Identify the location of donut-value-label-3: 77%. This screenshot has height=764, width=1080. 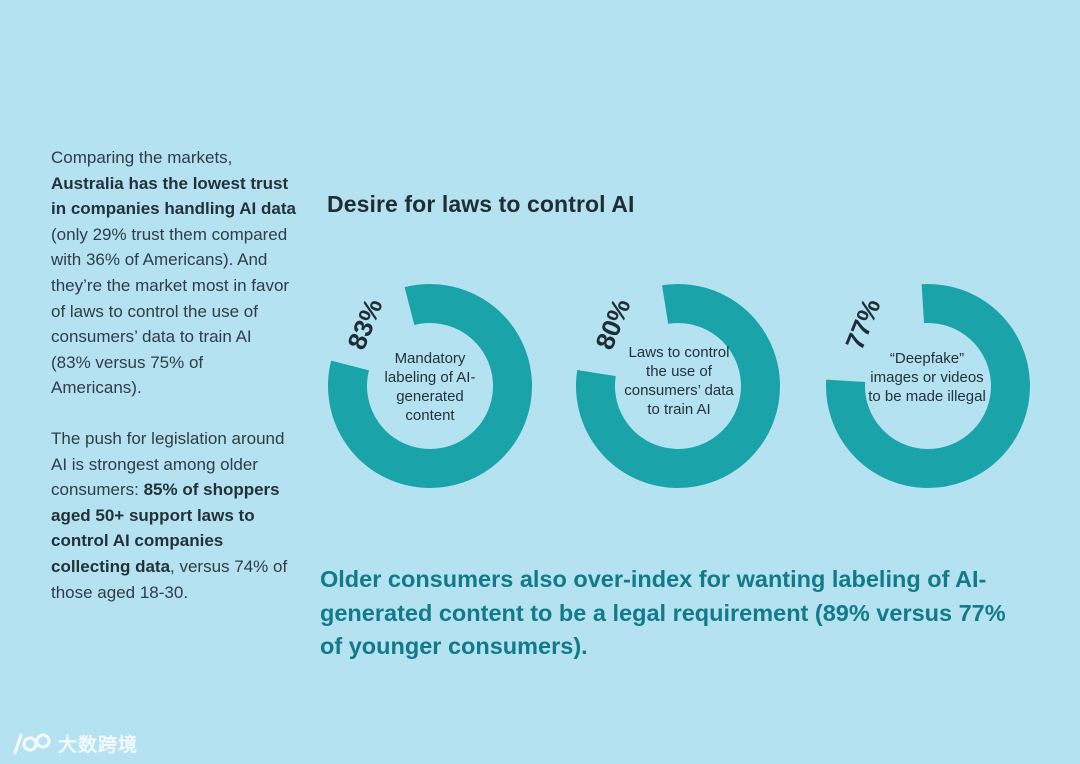
(862, 323).